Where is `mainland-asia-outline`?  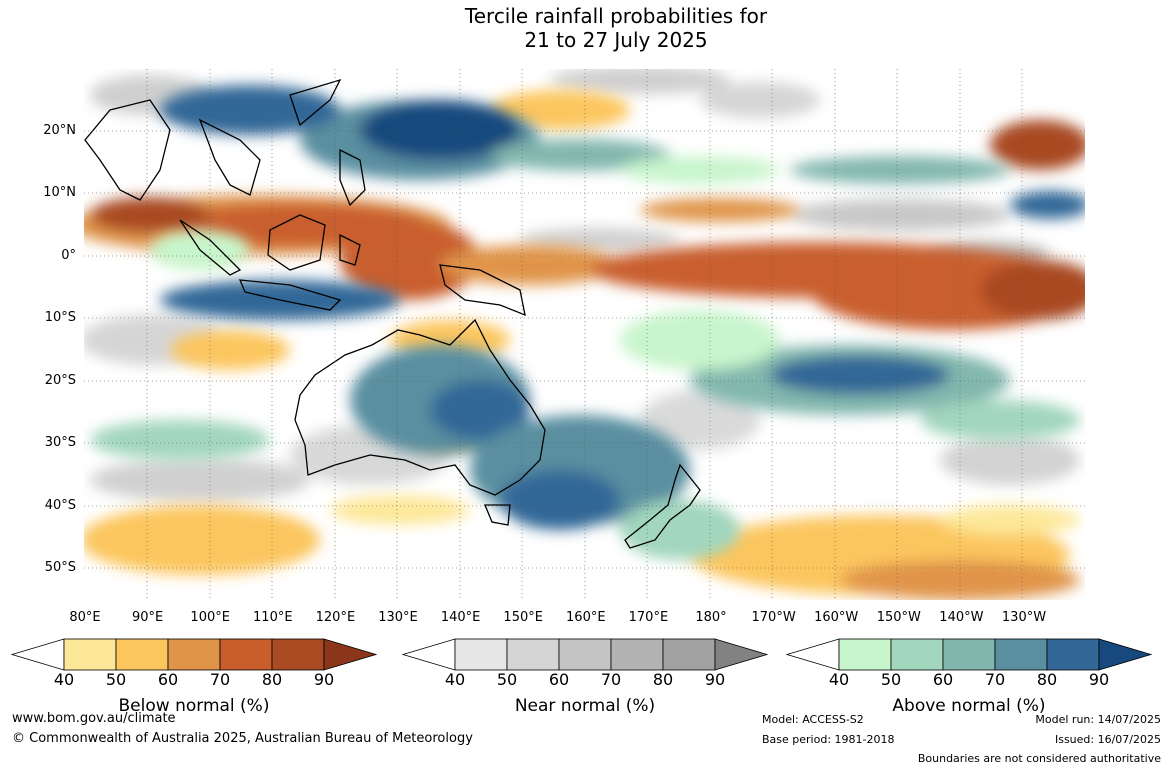 mainland-asia-outline is located at coordinates (127, 150).